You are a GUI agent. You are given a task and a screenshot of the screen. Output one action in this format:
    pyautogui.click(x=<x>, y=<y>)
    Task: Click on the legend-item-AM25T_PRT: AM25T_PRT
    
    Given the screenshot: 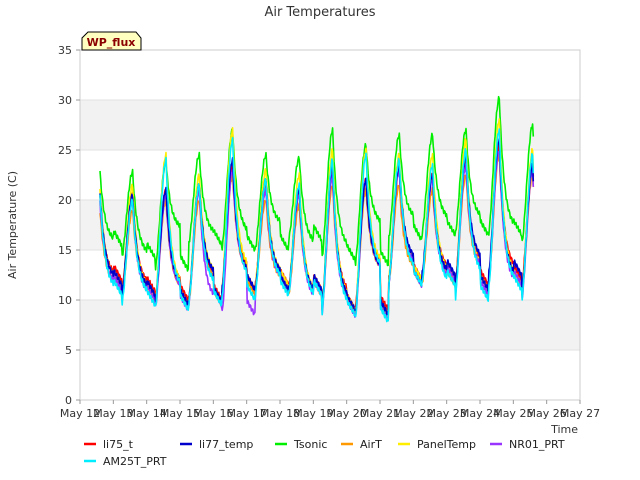 What is the action you would take?
    pyautogui.click(x=125, y=461)
    